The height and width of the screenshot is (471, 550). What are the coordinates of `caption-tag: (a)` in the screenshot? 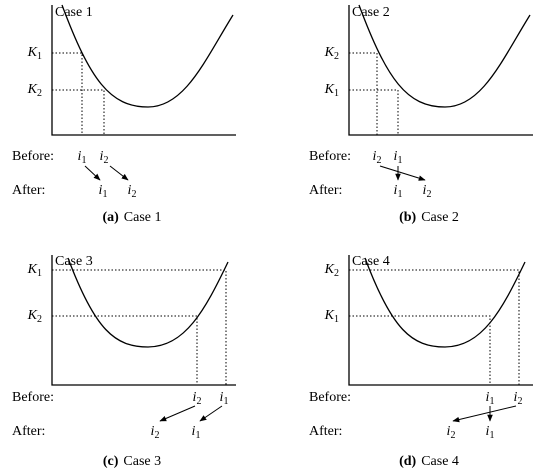 It's located at (110, 217).